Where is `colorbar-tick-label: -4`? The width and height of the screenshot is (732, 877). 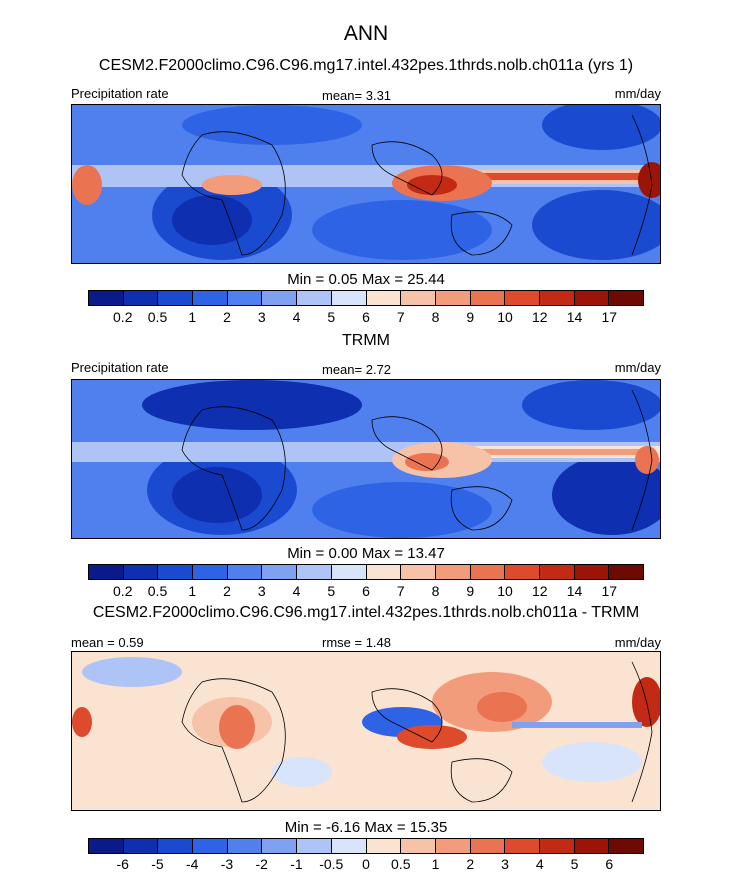
colorbar-tick-label: -4 is located at coordinates (192, 864).